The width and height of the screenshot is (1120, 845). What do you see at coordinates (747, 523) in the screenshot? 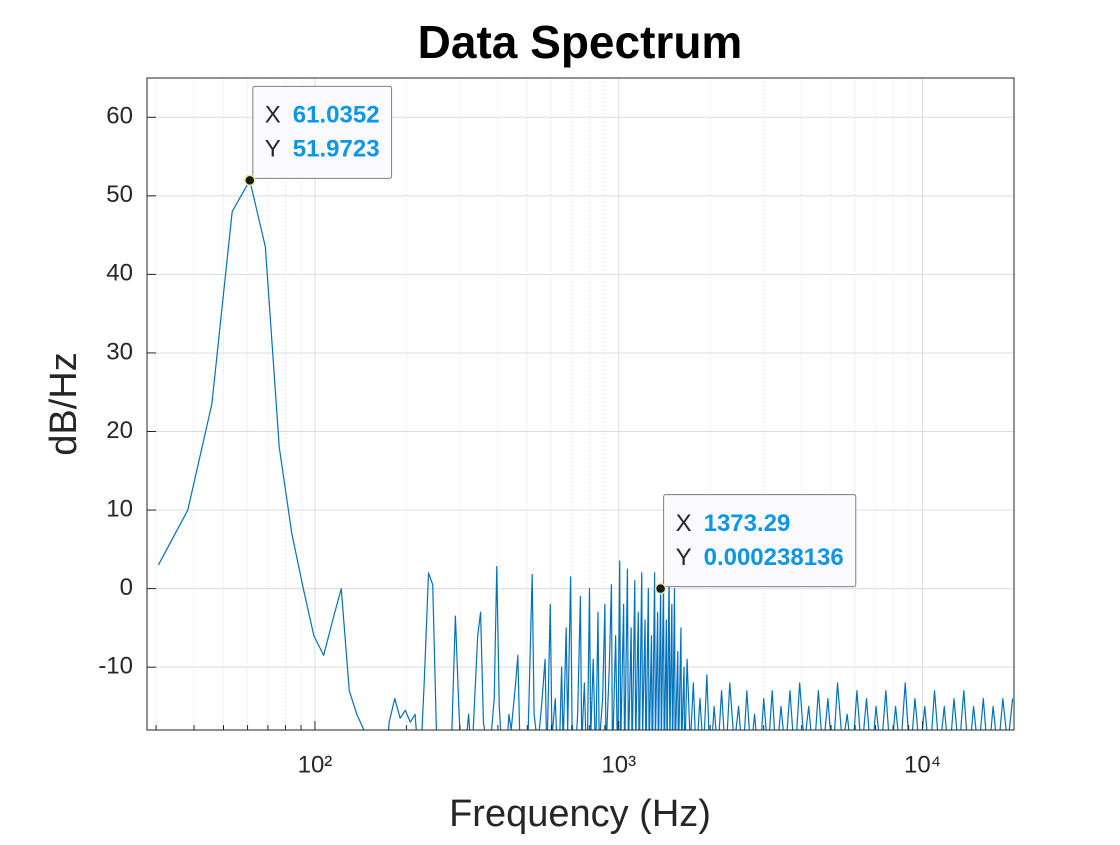
I see `datatip-value: 1373.29` at bounding box center [747, 523].